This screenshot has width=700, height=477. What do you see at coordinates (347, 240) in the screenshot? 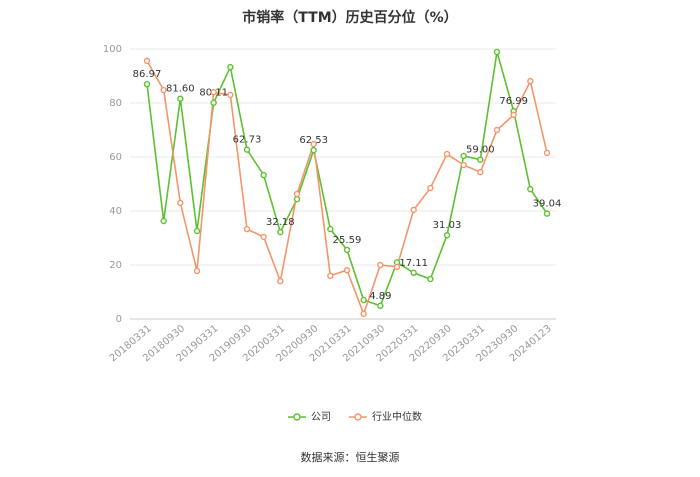
I see `data-label: 25.59` at bounding box center [347, 240].